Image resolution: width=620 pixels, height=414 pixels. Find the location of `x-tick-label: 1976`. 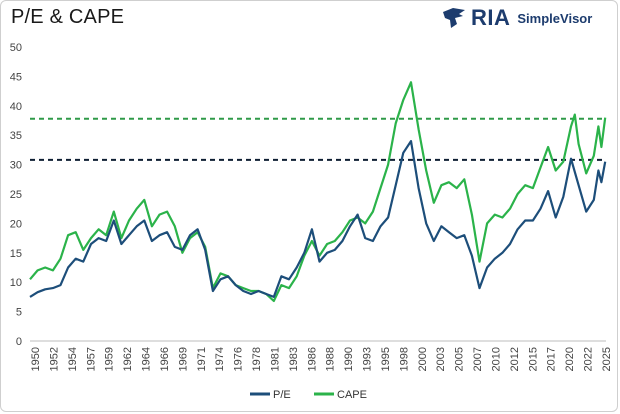

x-tick-label: 1976 is located at coordinates (239, 359).